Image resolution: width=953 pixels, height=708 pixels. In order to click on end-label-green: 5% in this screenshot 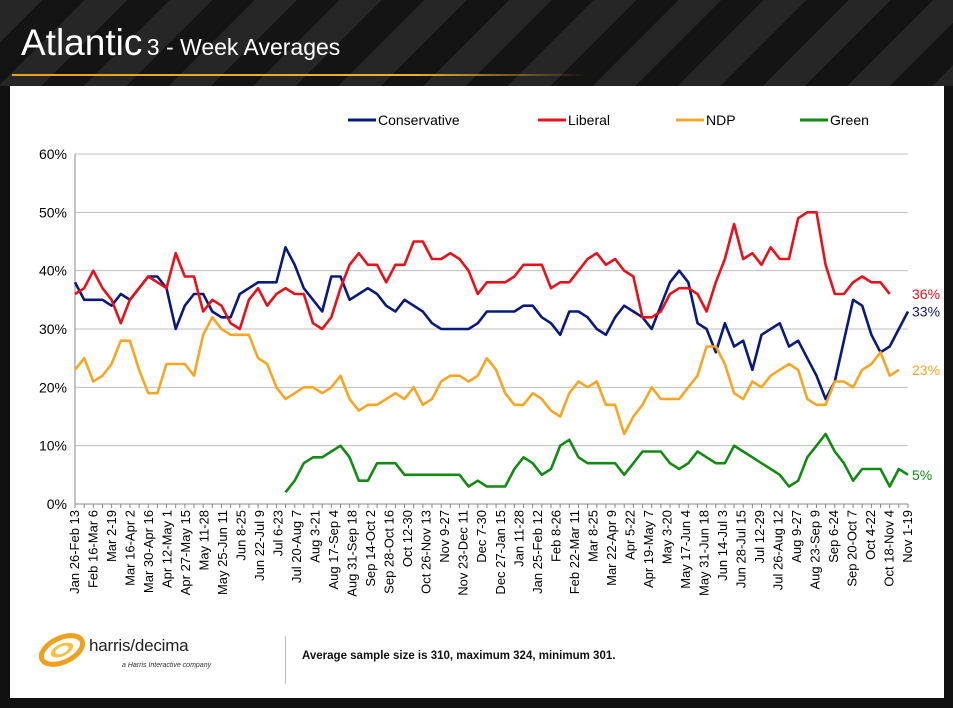, I will do `click(922, 475)`.